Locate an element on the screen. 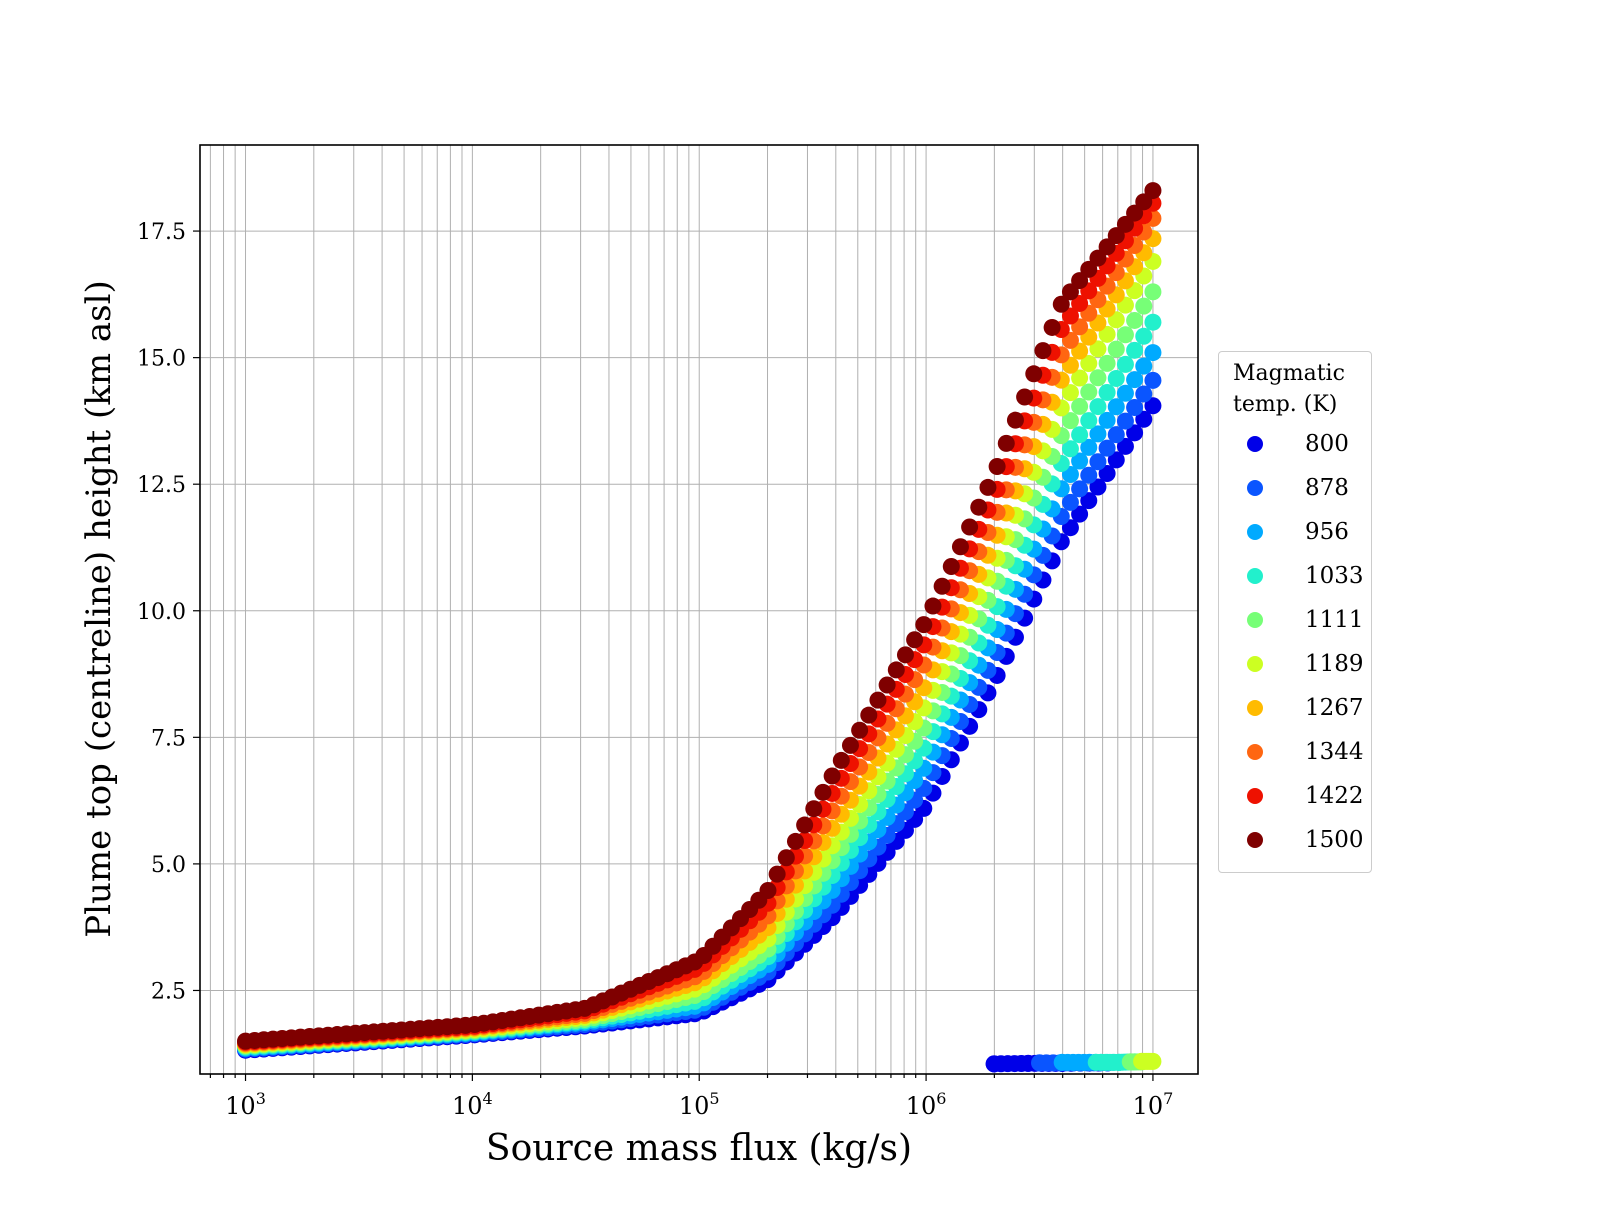 This screenshot has width=1600, height=1205. x-axis: 10³ 10⁴ 10⁵ 10⁶ 10⁷ is located at coordinates (691, 1097).